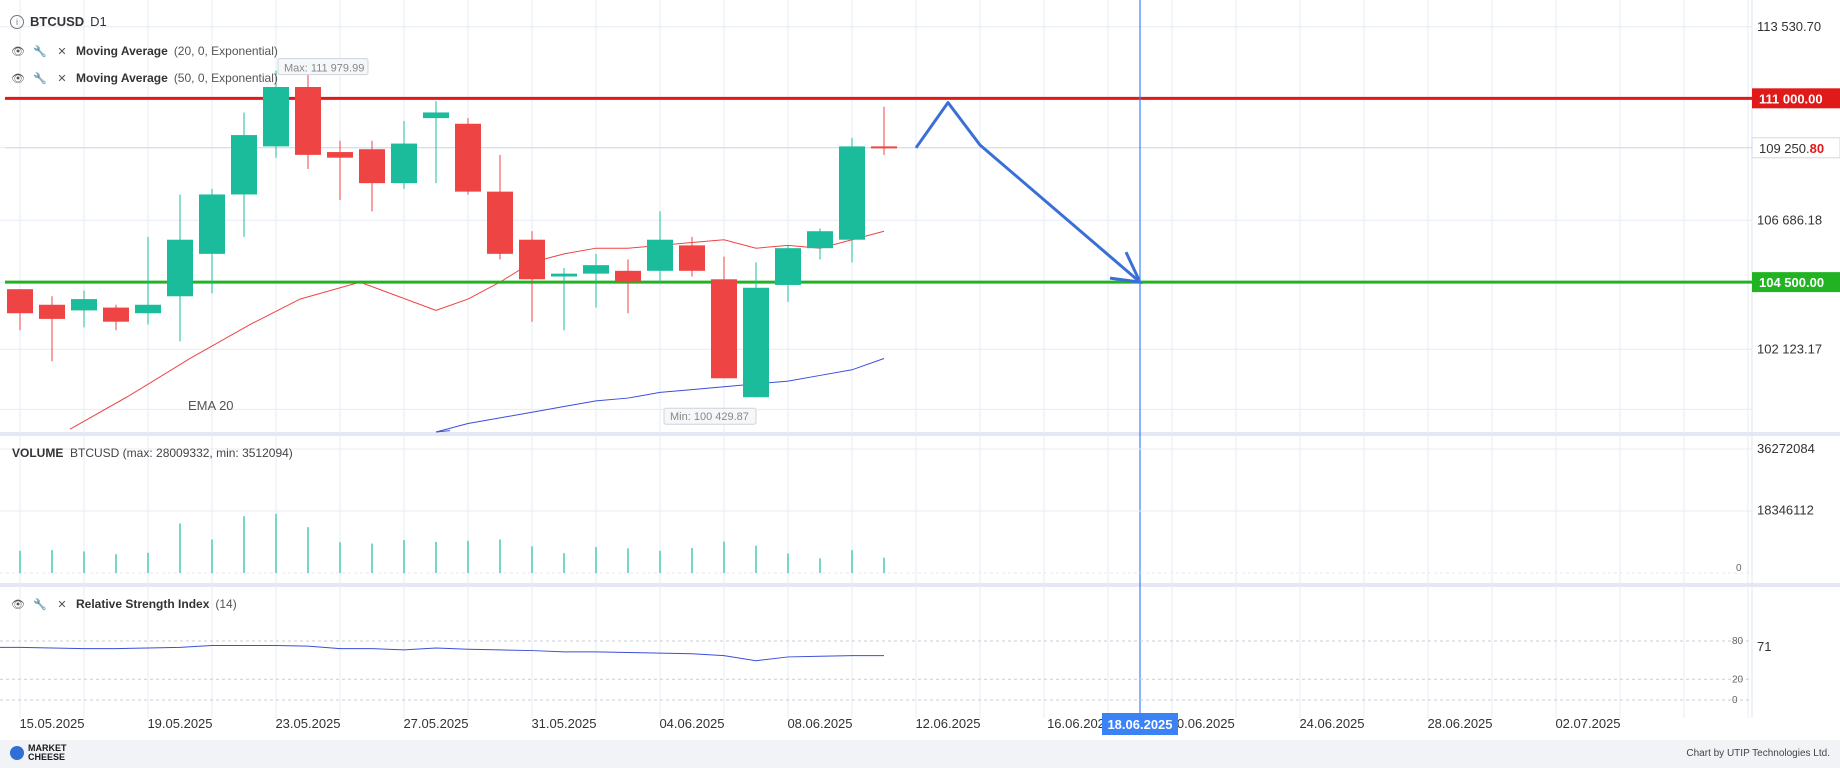 Image resolution: width=1840 pixels, height=768 pixels. What do you see at coordinates (443, 431) in the screenshot?
I see `ema50-line-tail` at bounding box center [443, 431].